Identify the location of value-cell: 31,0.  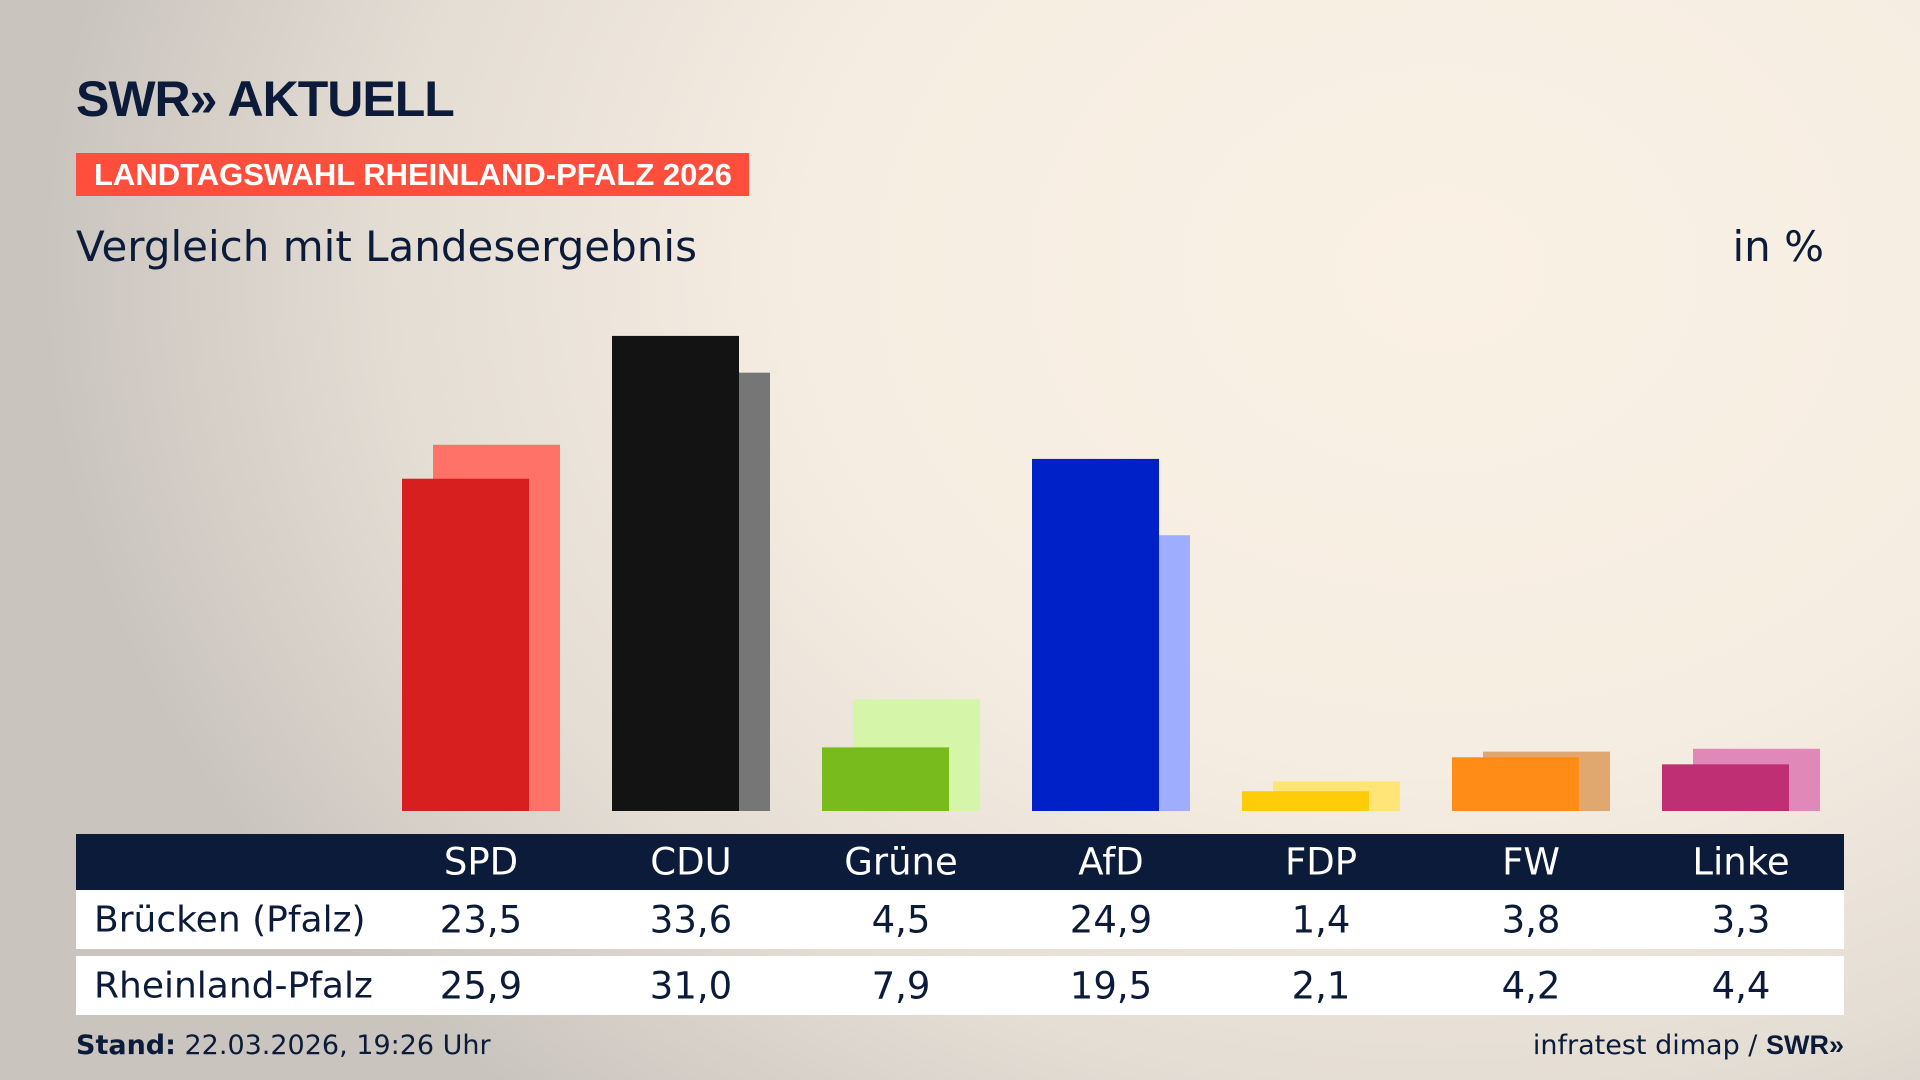
(691, 985).